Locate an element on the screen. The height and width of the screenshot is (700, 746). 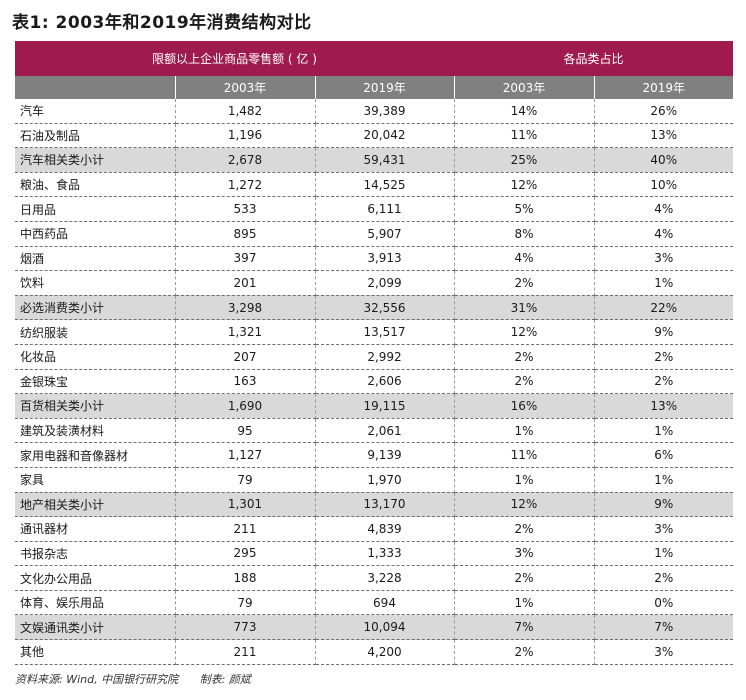
sales-2003-cell: 3,298 is located at coordinates (245, 308).